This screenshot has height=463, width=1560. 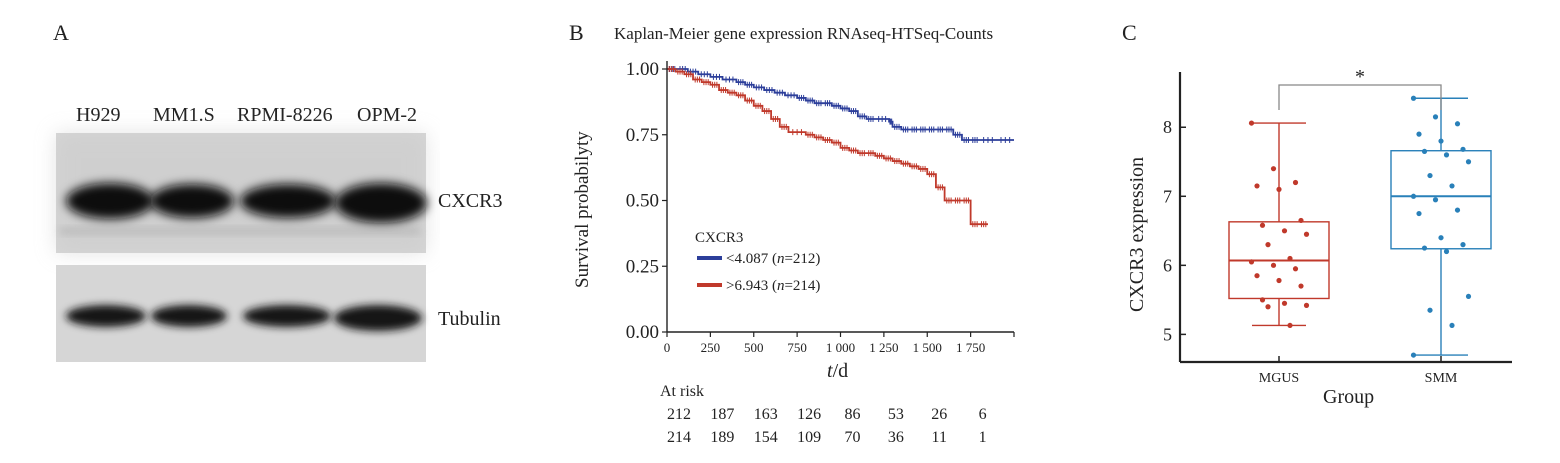 I want to click on band-cxcr3-mm1s, so click(x=192, y=201).